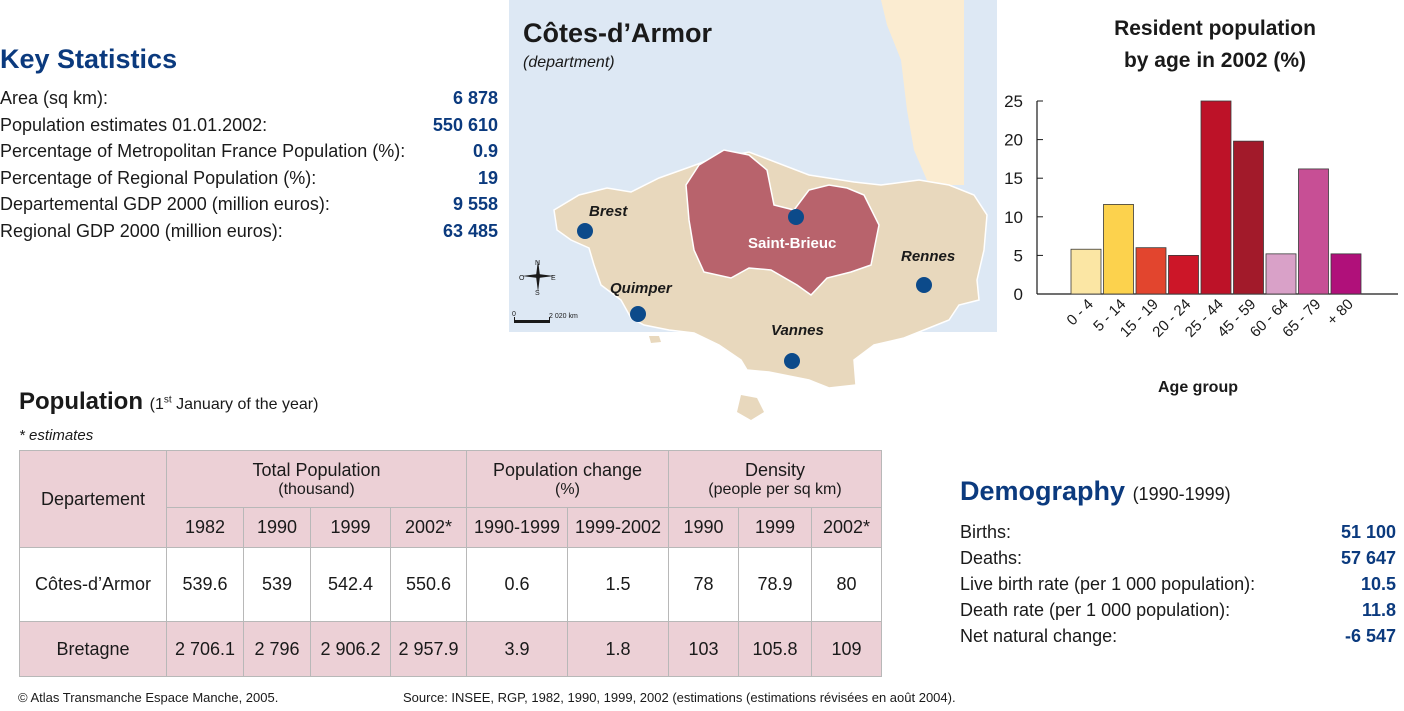  Describe the element at coordinates (1013, 140) in the screenshot. I see `chart-y-tick-label: 20` at that location.